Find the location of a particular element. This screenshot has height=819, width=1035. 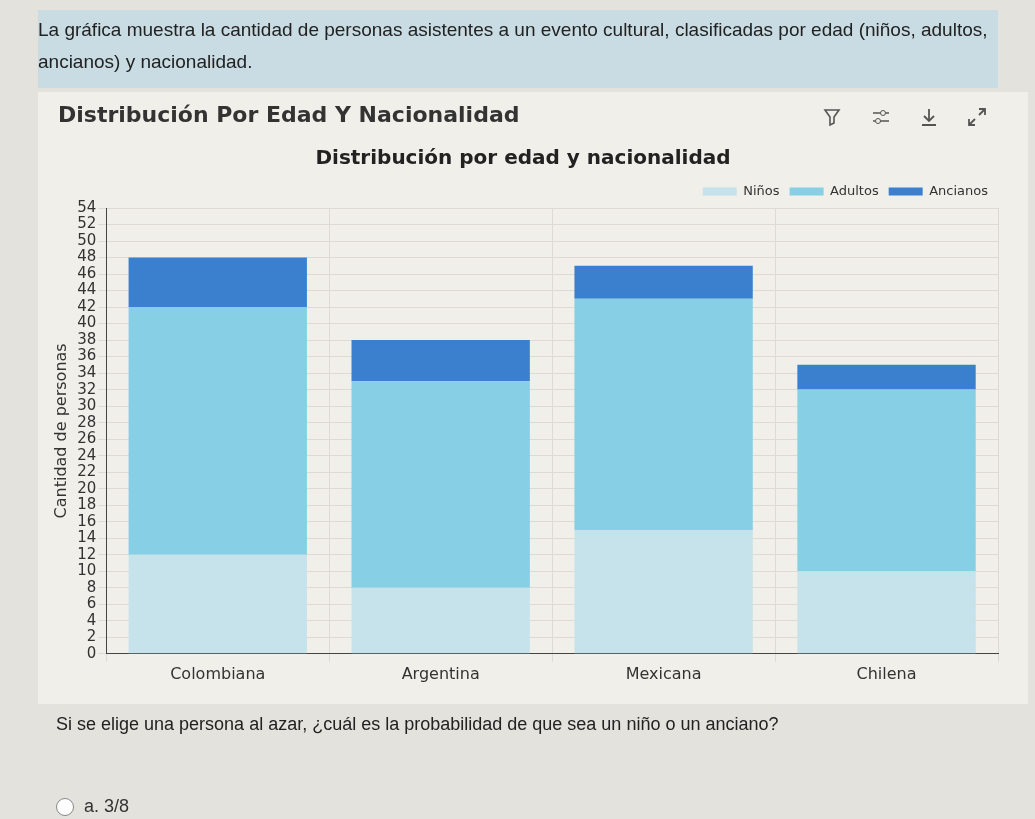

y-tick-label: 54 is located at coordinates (87, 206).